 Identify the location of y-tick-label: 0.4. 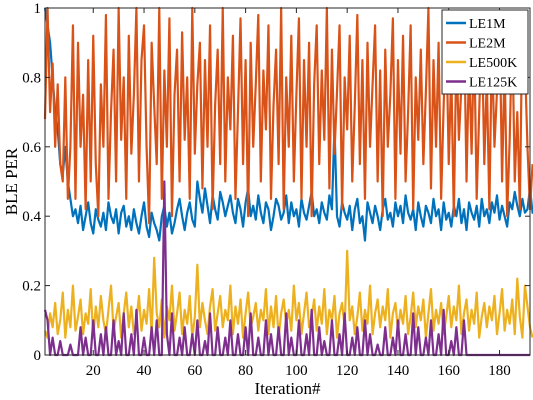
(31, 217).